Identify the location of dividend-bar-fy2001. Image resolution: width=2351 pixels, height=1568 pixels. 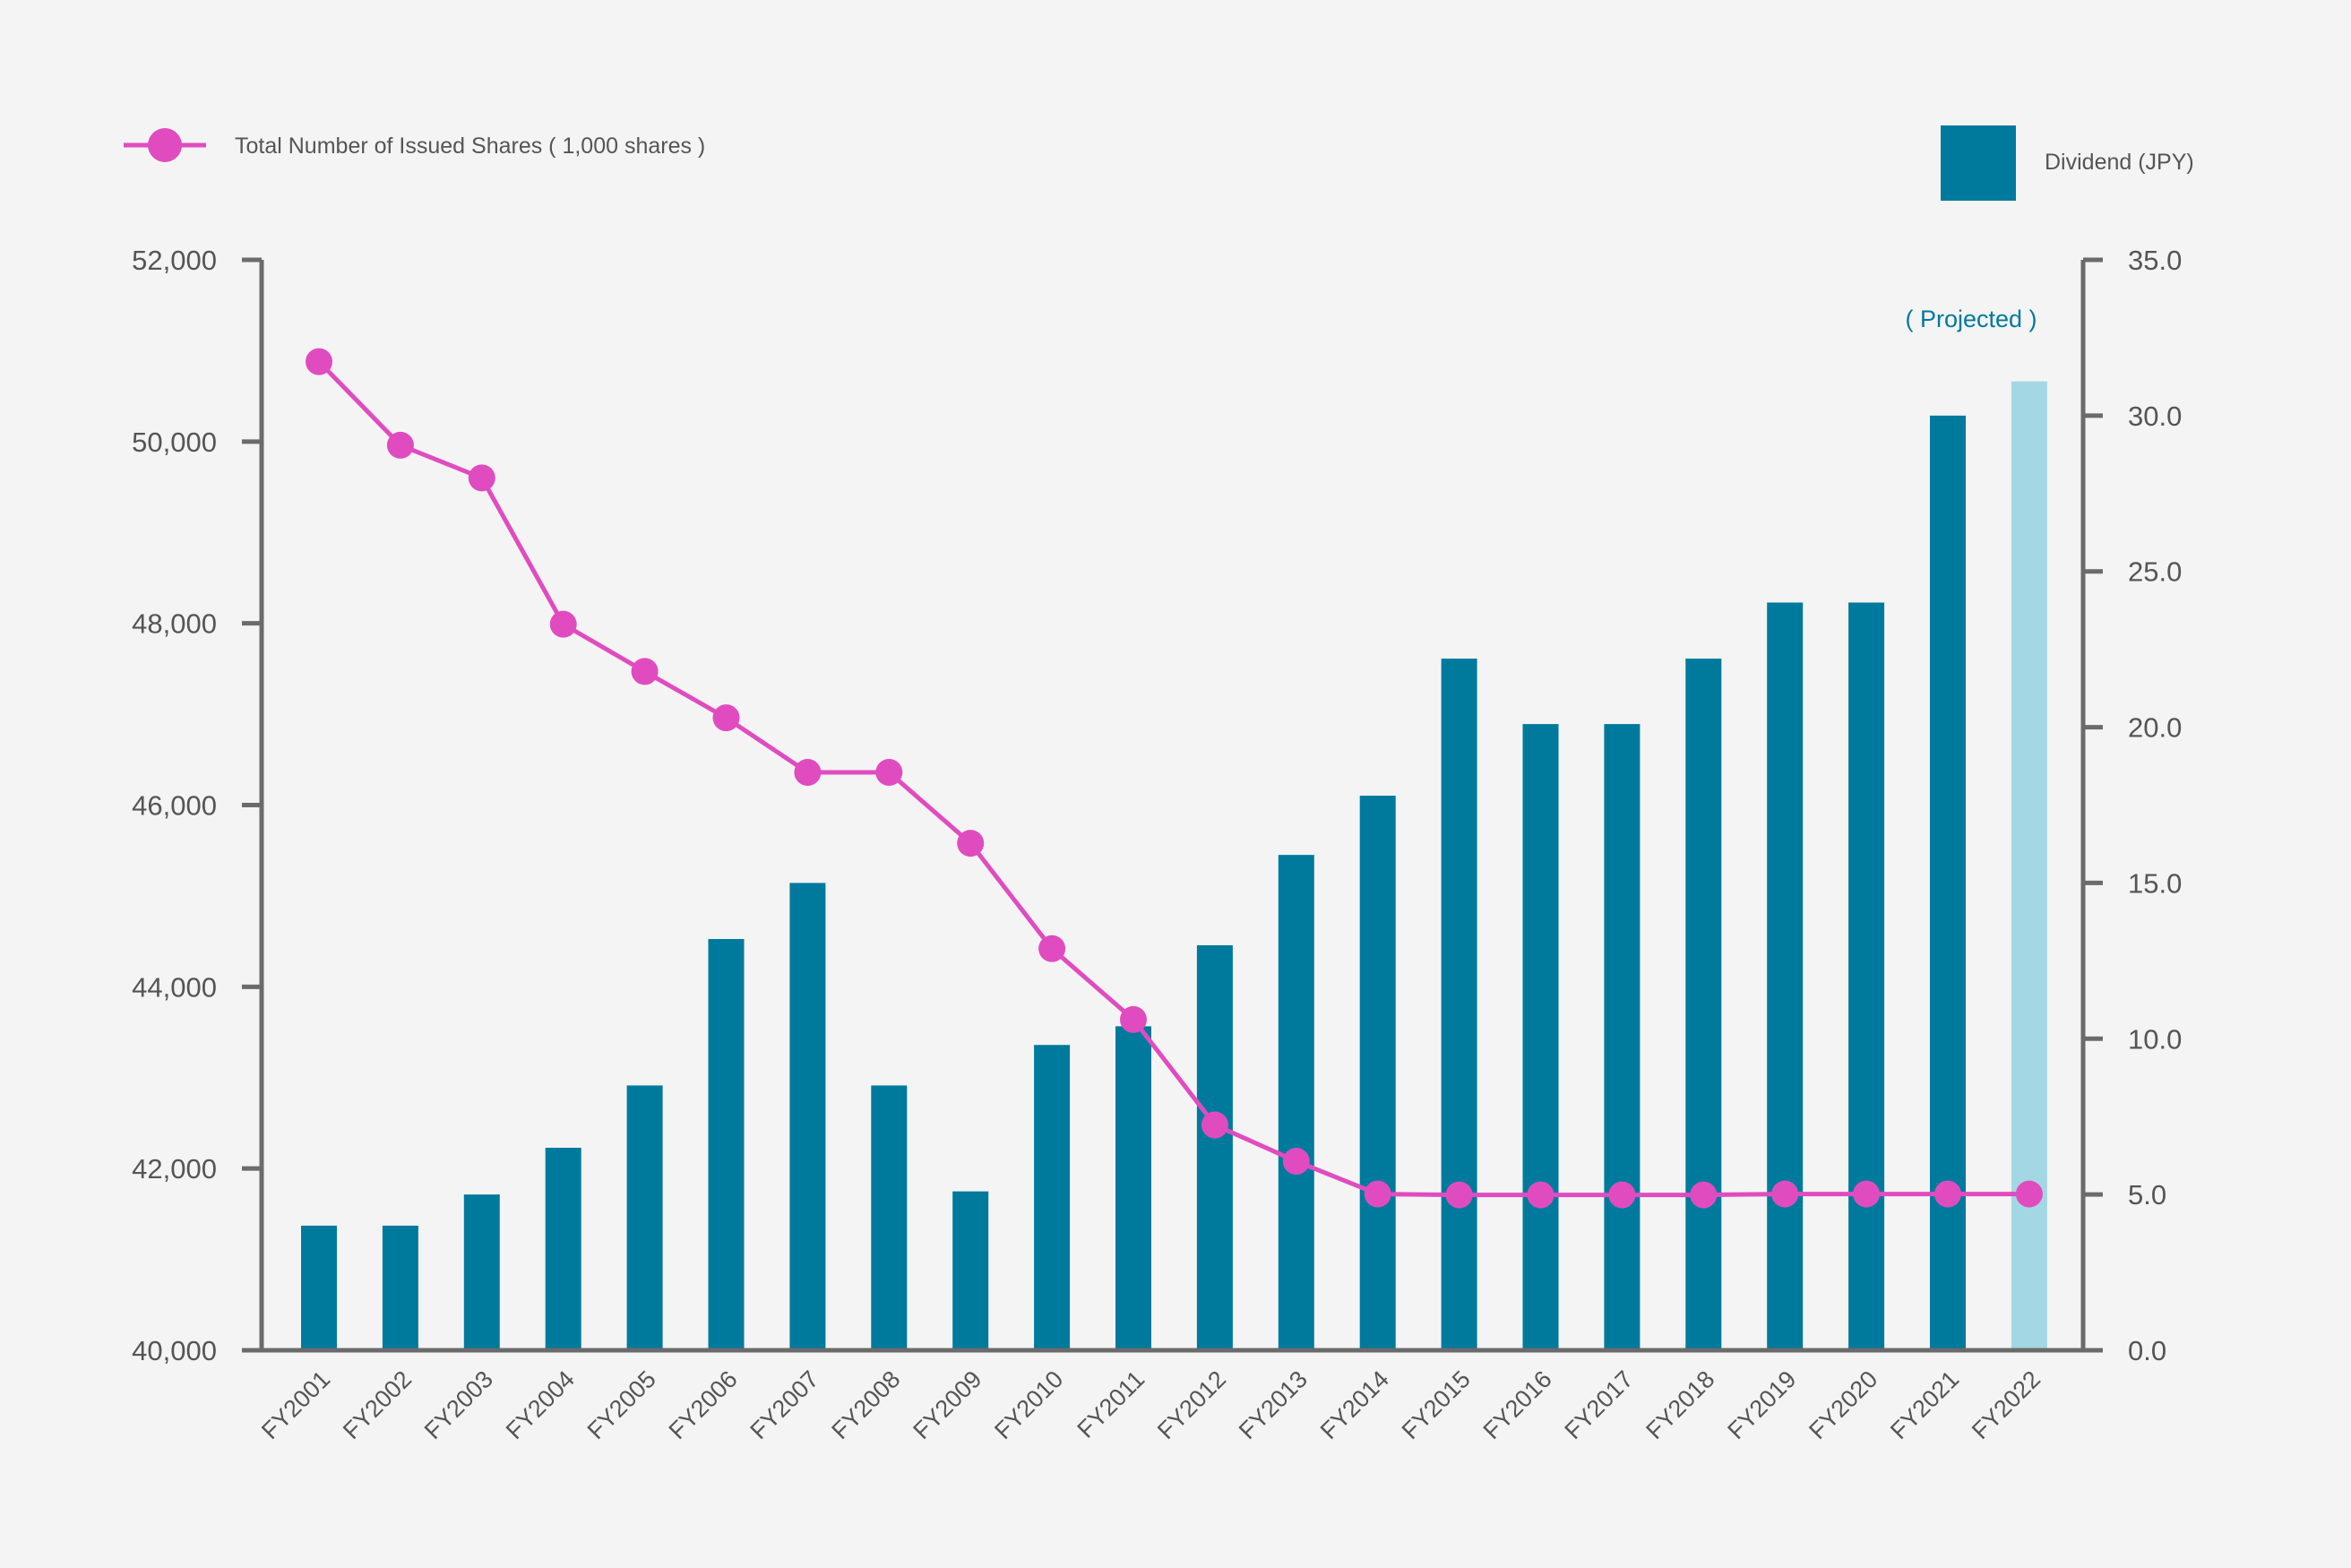
(319, 1287).